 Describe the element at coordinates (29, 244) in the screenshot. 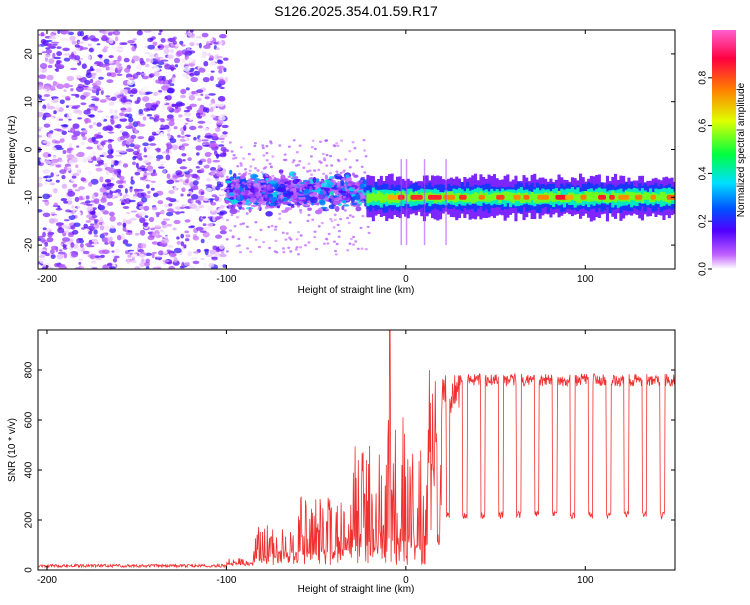

I see `y-tick-label: -20` at that location.